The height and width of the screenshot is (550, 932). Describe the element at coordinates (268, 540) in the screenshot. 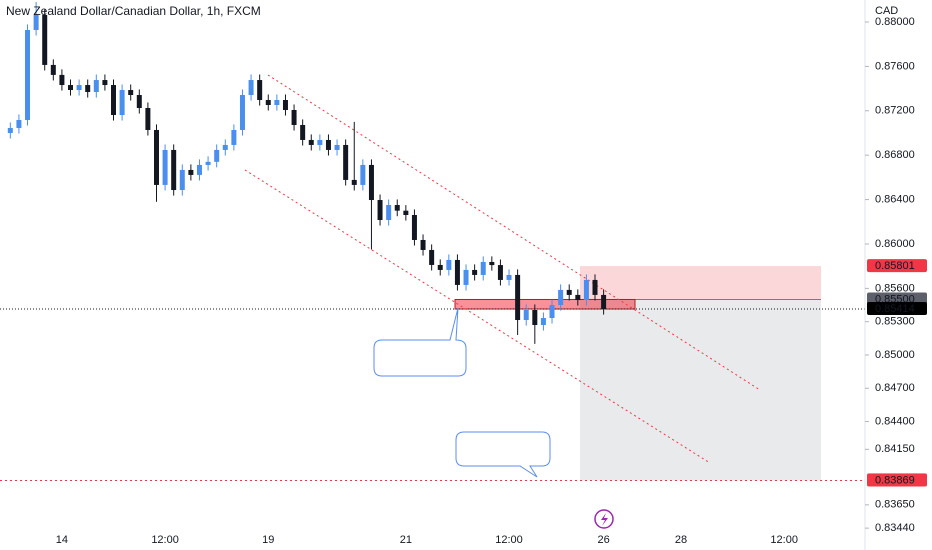

I see `x-tick-label: 19` at that location.